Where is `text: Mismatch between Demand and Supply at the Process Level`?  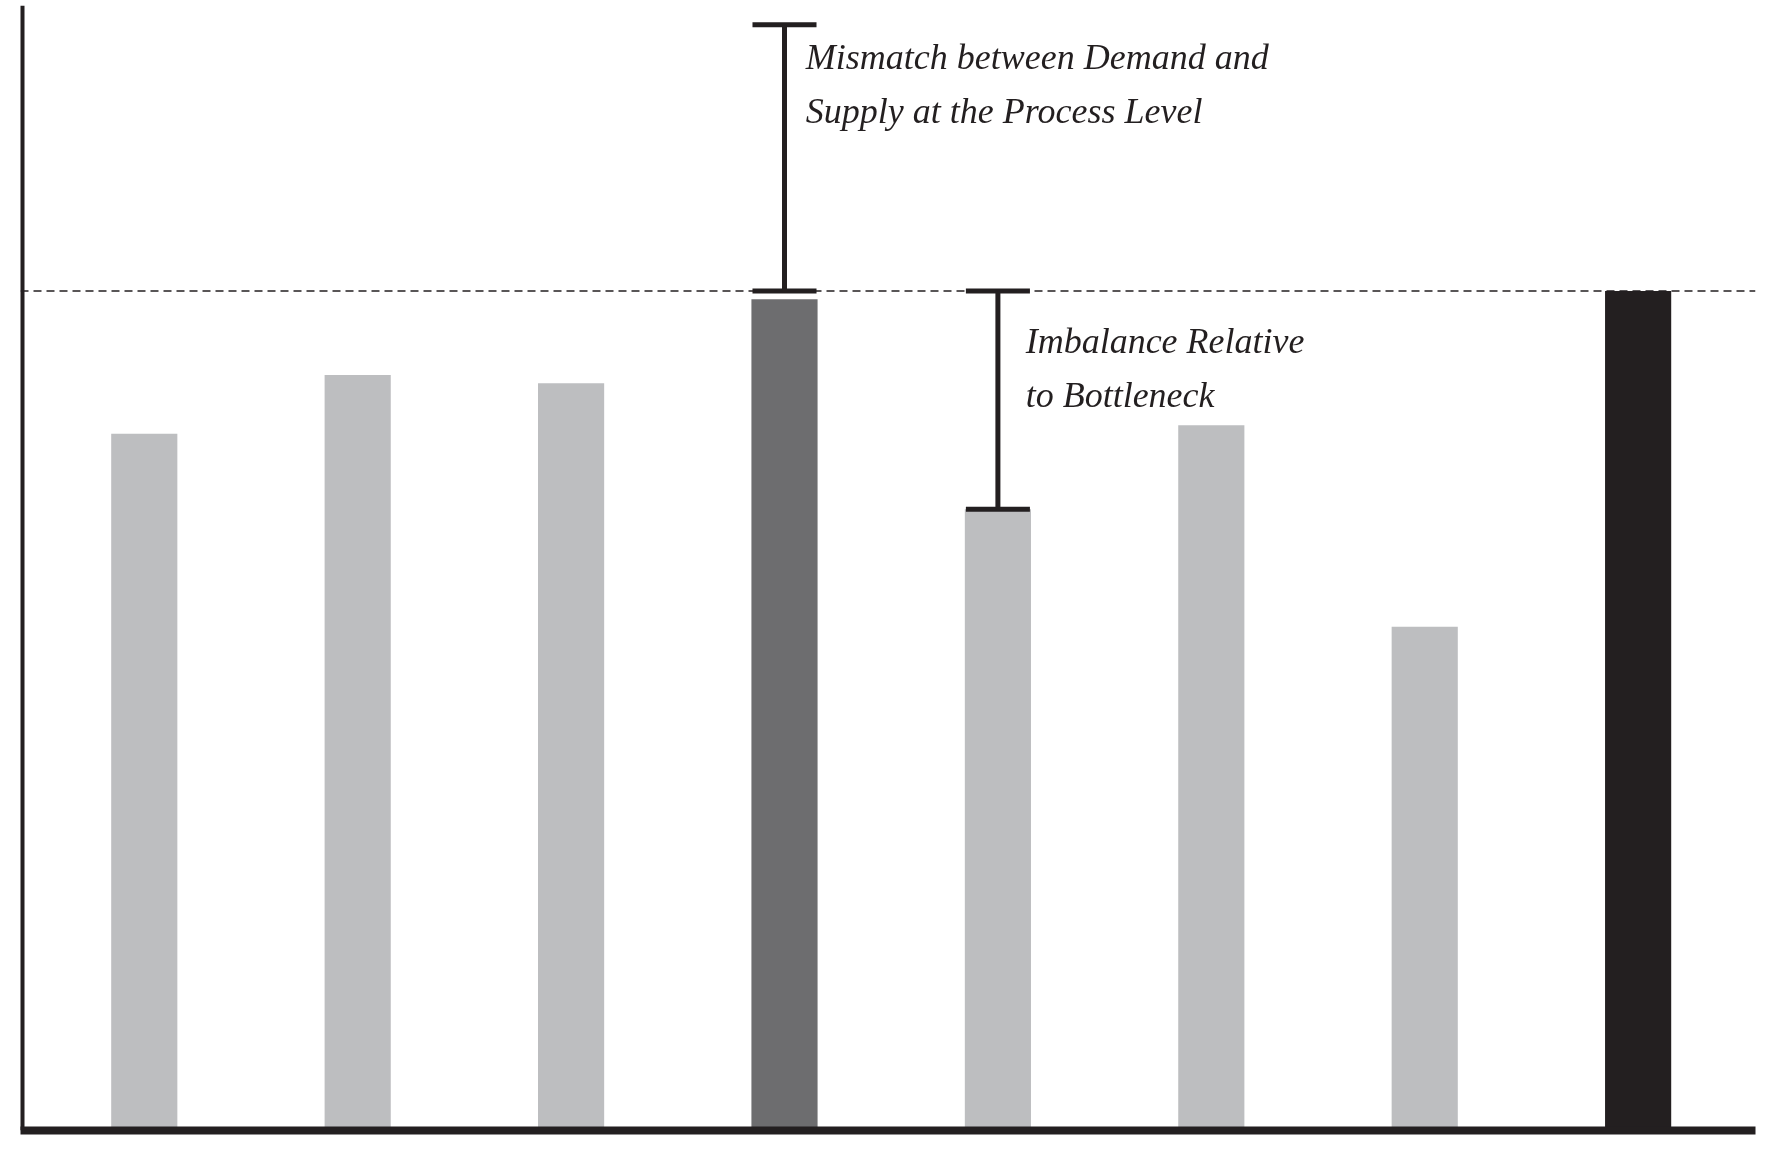
text: Mismatch between Demand and Supply at the Process Level is located at coordinates (1037, 83).